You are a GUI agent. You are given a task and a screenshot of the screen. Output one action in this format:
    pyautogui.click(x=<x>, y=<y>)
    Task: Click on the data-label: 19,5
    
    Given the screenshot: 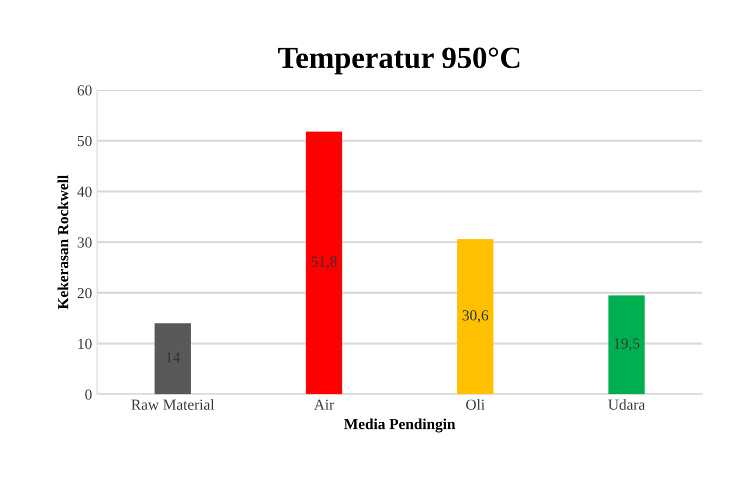 What is the action you would take?
    pyautogui.click(x=627, y=344)
    